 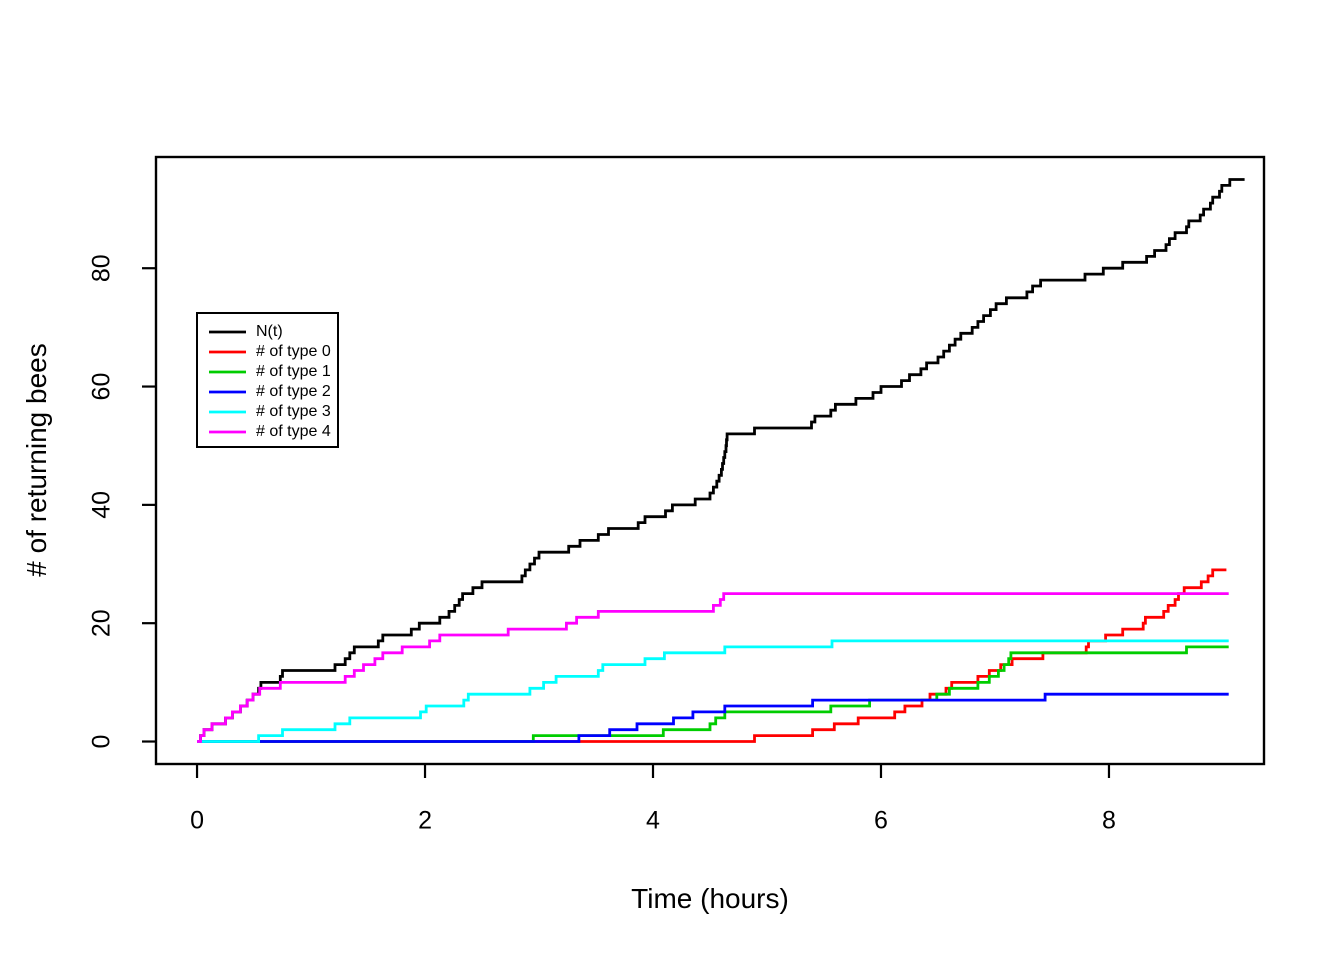 What do you see at coordinates (425, 821) in the screenshot?
I see `x-tick-label: 2` at bounding box center [425, 821].